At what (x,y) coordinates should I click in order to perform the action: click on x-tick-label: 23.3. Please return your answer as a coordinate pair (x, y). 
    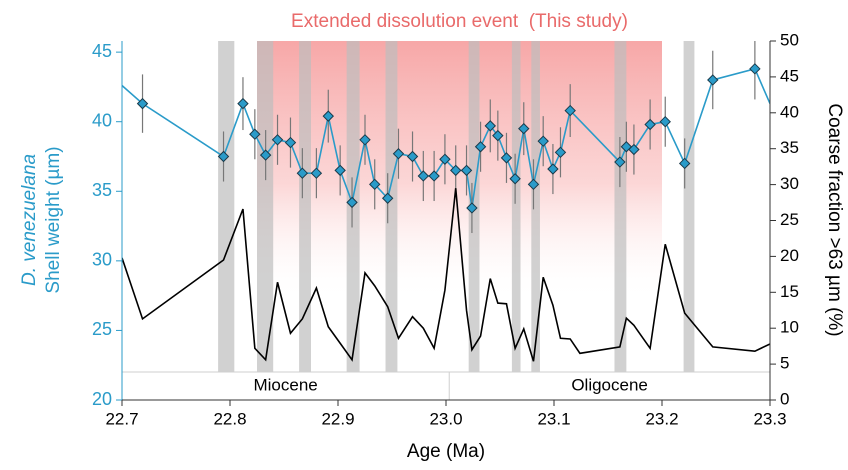
    Looking at the image, I should click on (769, 418).